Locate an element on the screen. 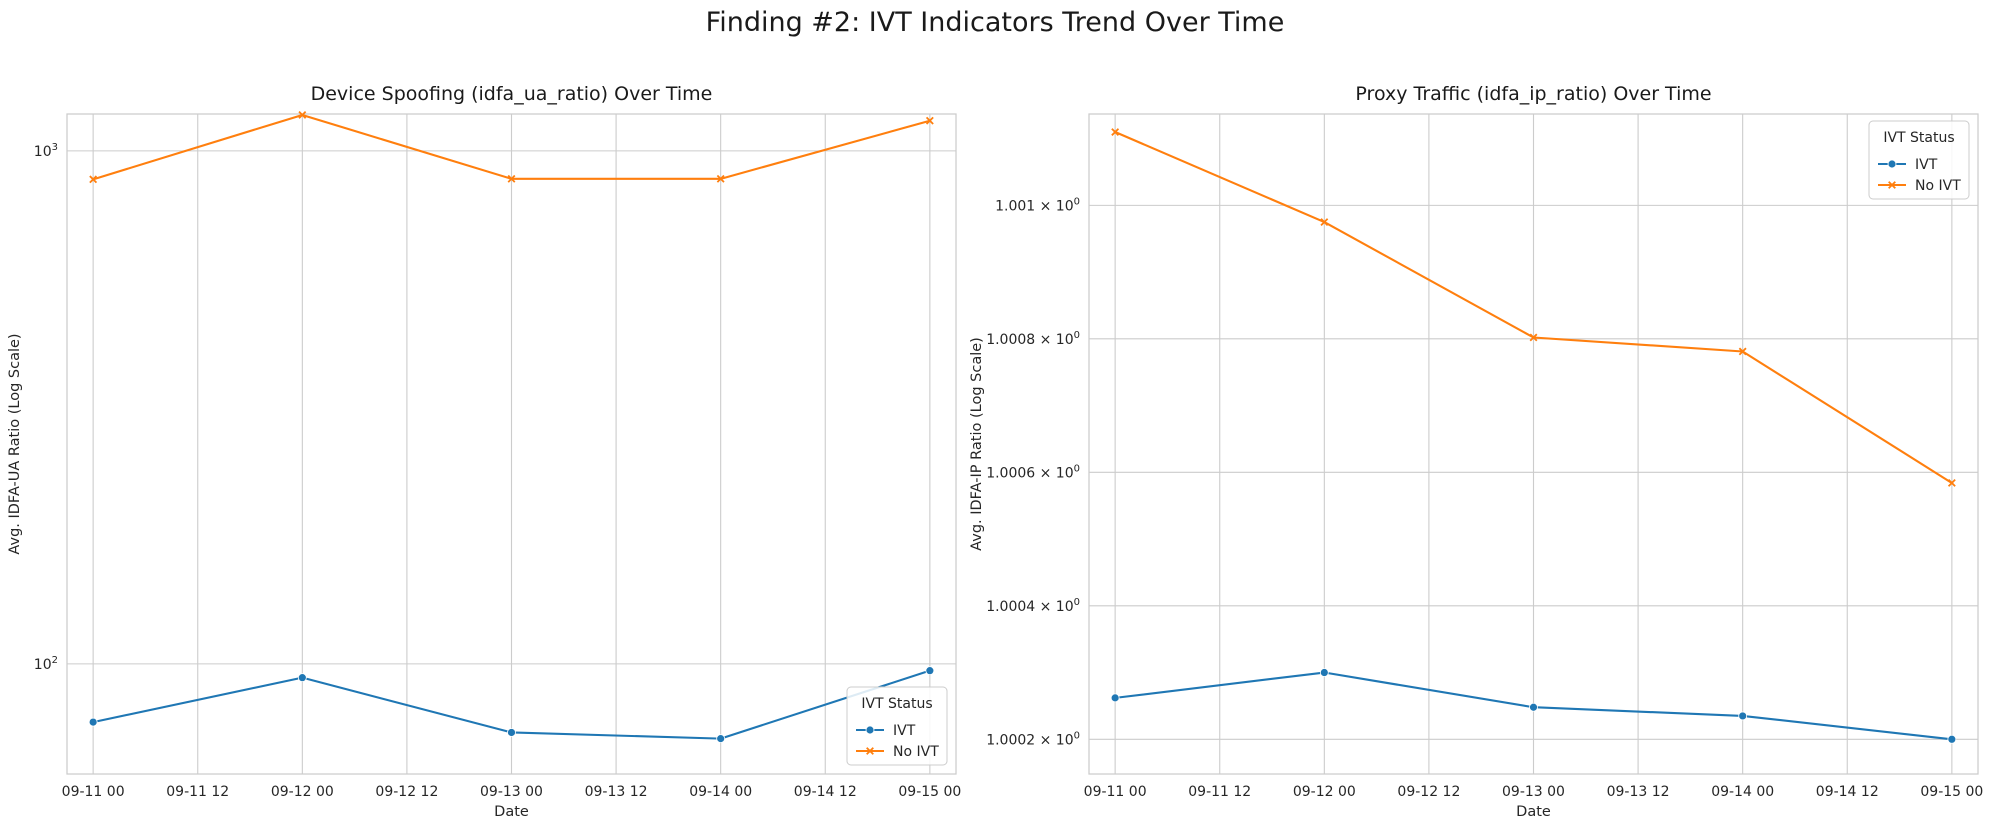 The width and height of the screenshot is (1990, 828). y-tick-label: 103 is located at coordinates (46, 151).